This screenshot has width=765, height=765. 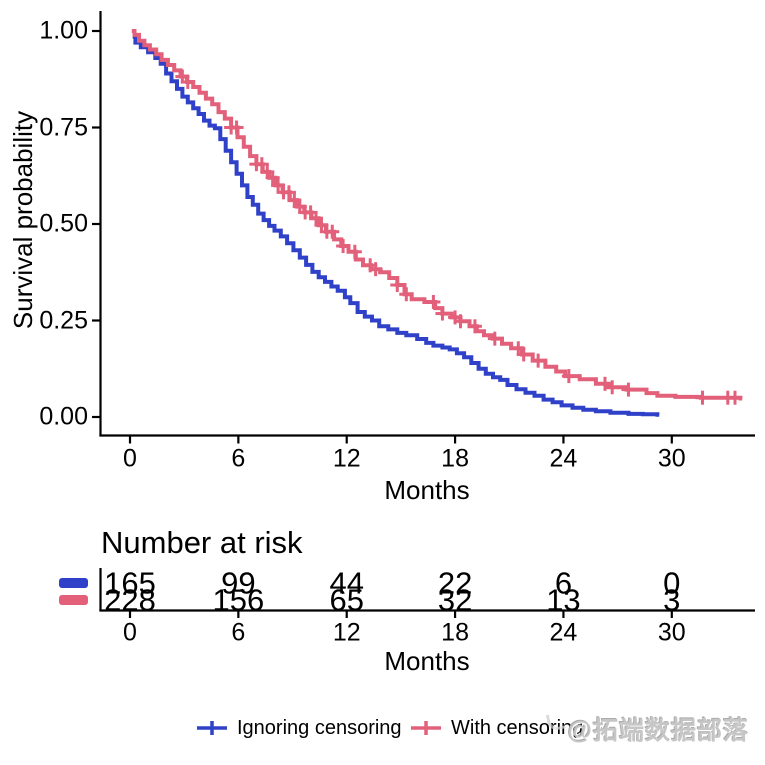 I want to click on legend-item-with-censoring: With censoring, so click(x=496, y=728).